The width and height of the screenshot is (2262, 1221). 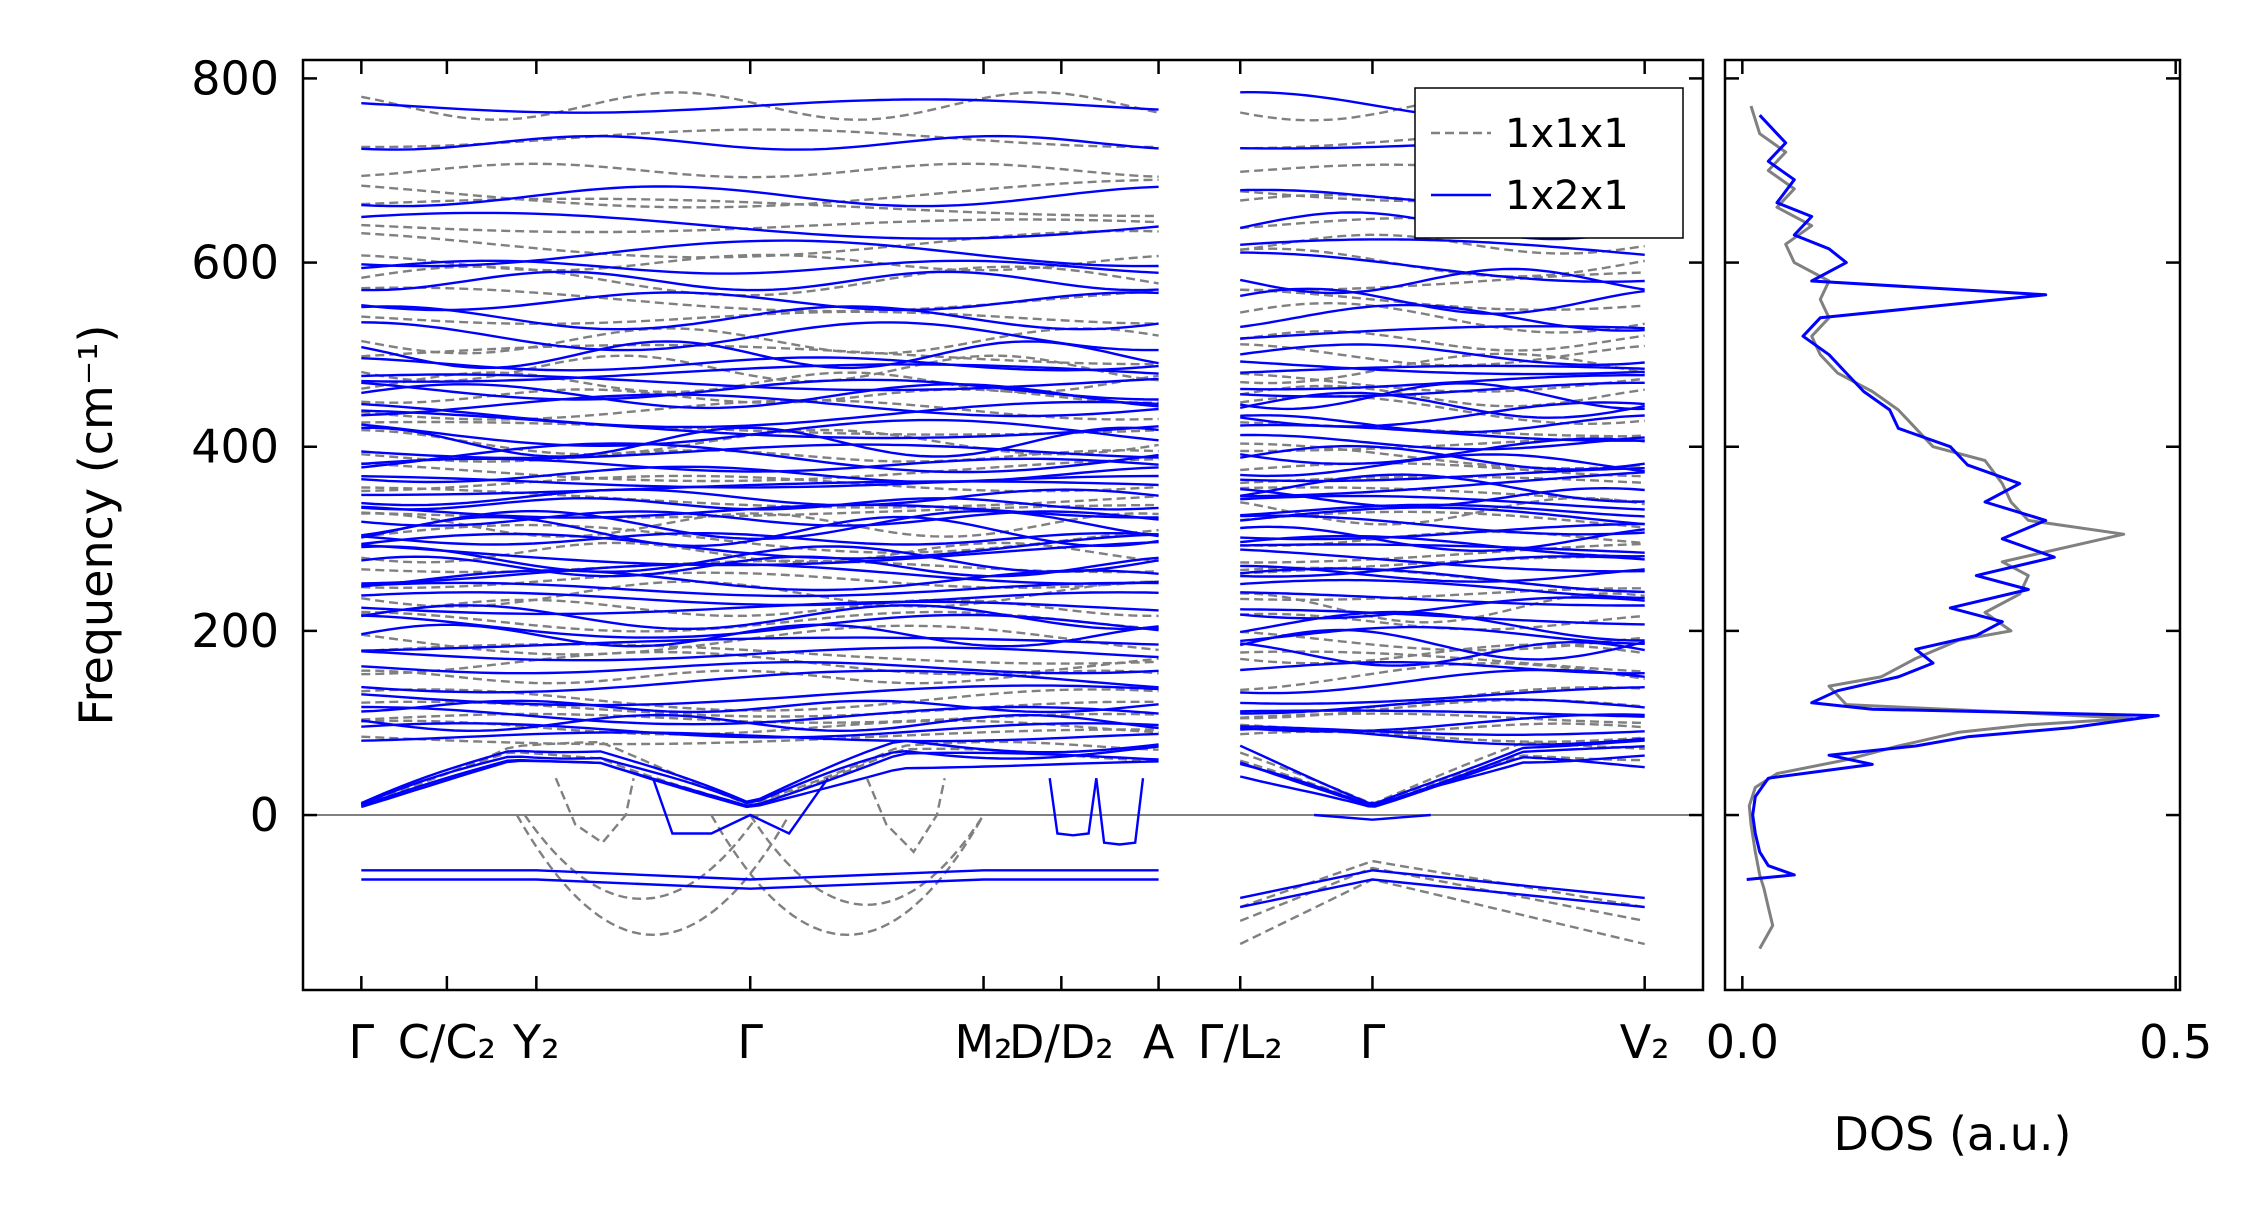 I want to click on k-label-8: Γ, so click(x=1373, y=1042).